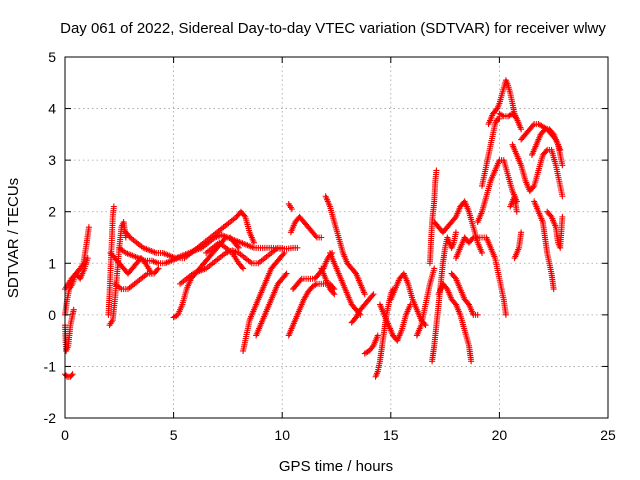 Image resolution: width=640 pixels, height=480 pixels. Describe the element at coordinates (500, 435) in the screenshot. I see `x-tick-label: 20` at that location.